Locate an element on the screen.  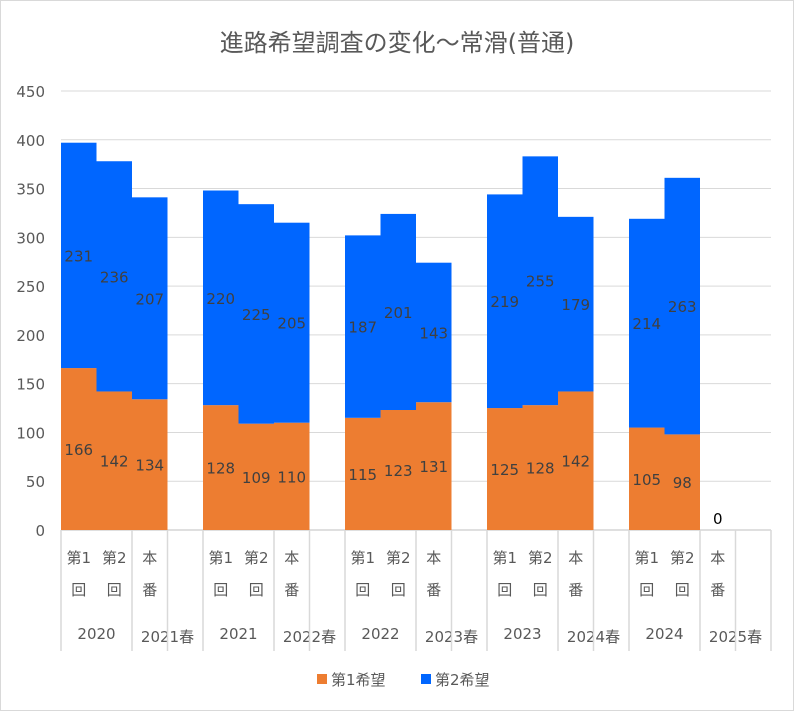
data-label: 255 is located at coordinates (540, 282).